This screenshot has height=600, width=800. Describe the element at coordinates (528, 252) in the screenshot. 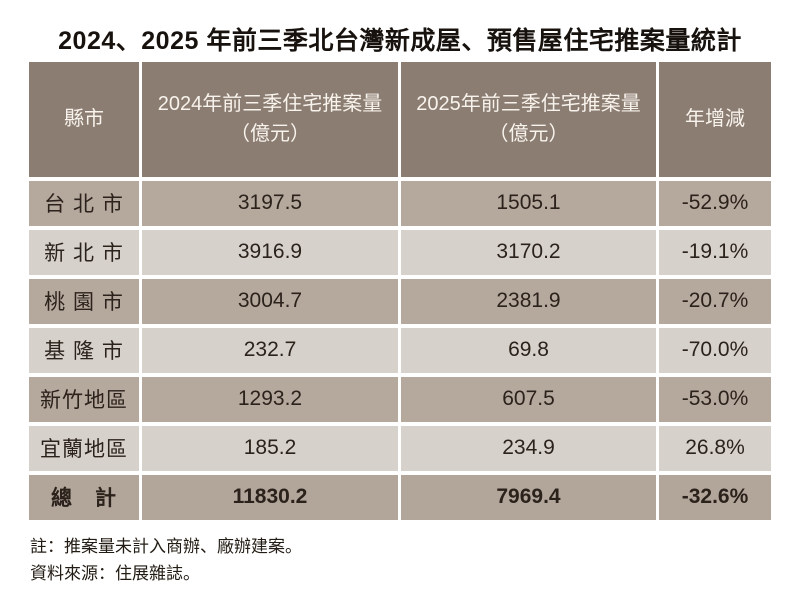

I see `row-cell-2025: 3170.2` at that location.